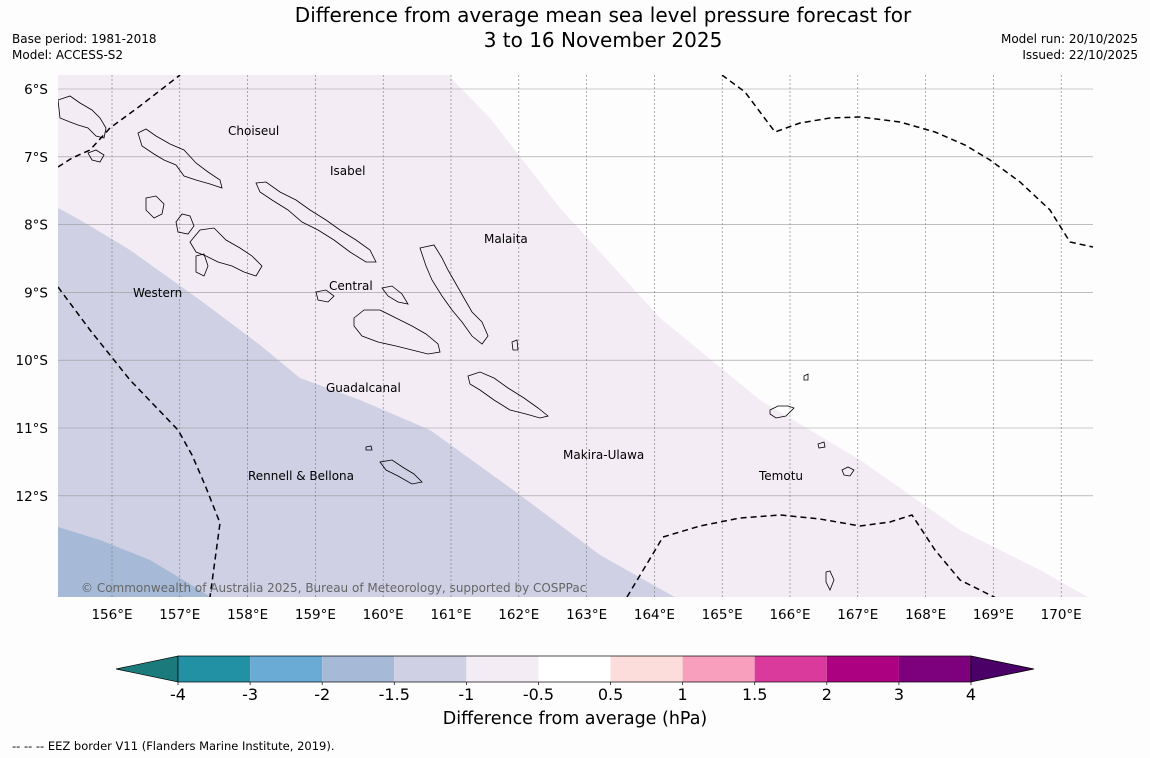  Describe the element at coordinates (185, 224) in the screenshot. I see `island-kolombangara` at that location.